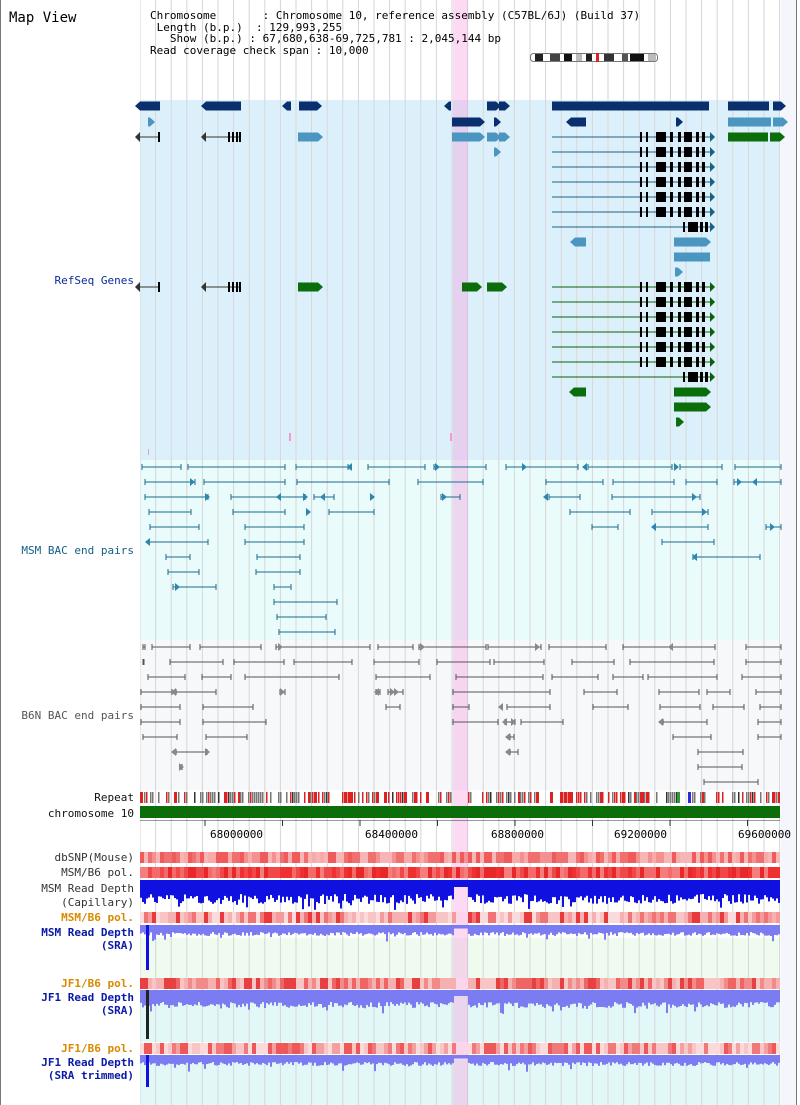 The image size is (800, 1105). What do you see at coordinates (87, 997) in the screenshot?
I see `track-label-jf1-depth-sra: JF1 Read Depth` at bounding box center [87, 997].